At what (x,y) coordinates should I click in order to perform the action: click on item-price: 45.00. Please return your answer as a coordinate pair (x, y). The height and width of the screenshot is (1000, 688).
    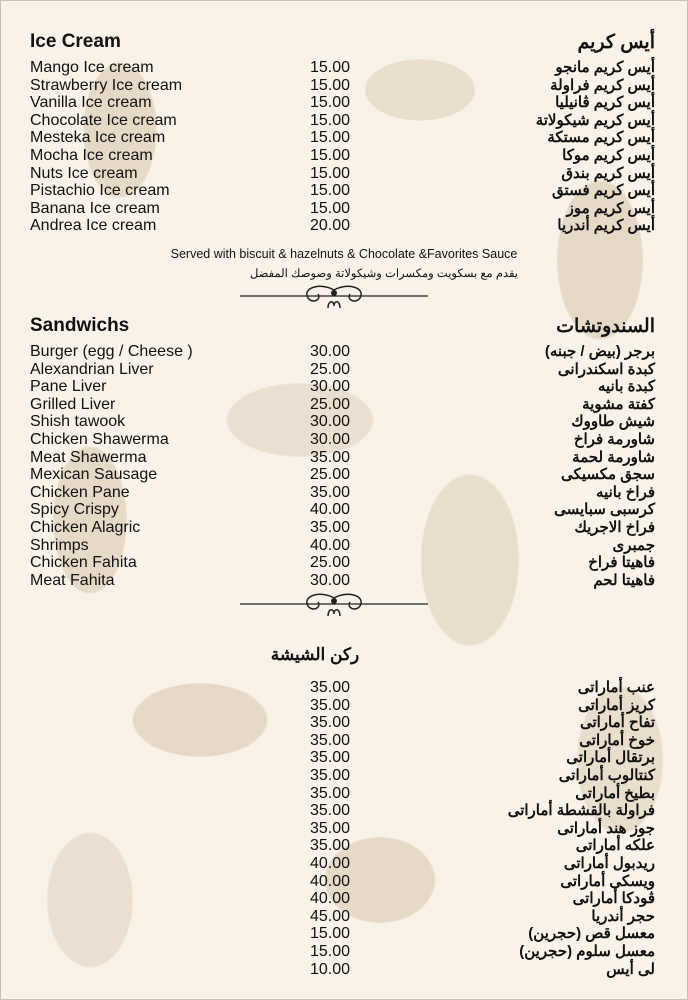
    Looking at the image, I should click on (330, 916).